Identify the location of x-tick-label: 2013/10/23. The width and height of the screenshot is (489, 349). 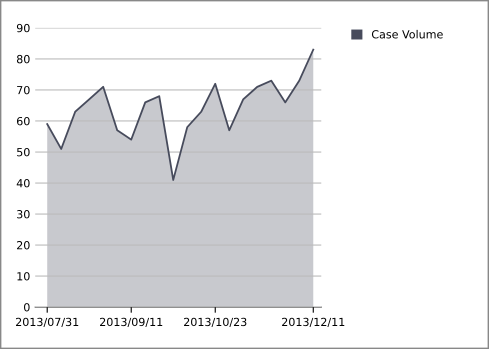
(215, 323).